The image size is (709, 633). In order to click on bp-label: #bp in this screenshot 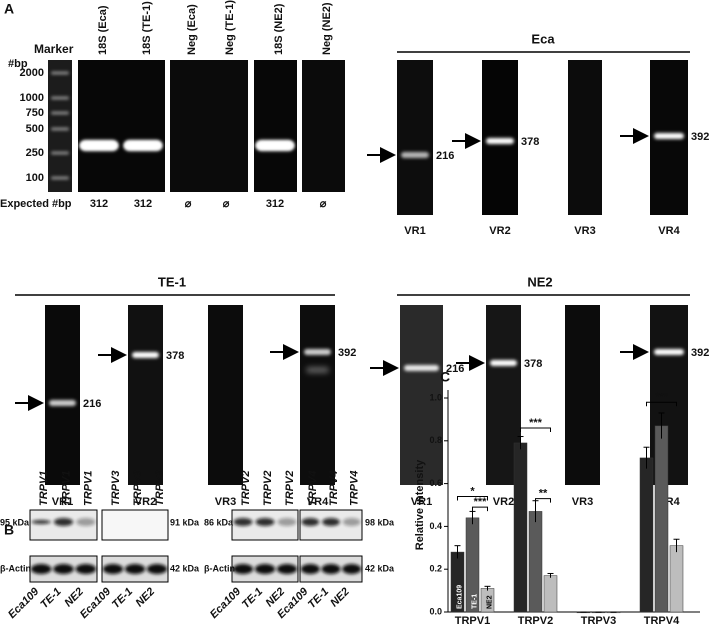, I will do `click(18, 64)`.